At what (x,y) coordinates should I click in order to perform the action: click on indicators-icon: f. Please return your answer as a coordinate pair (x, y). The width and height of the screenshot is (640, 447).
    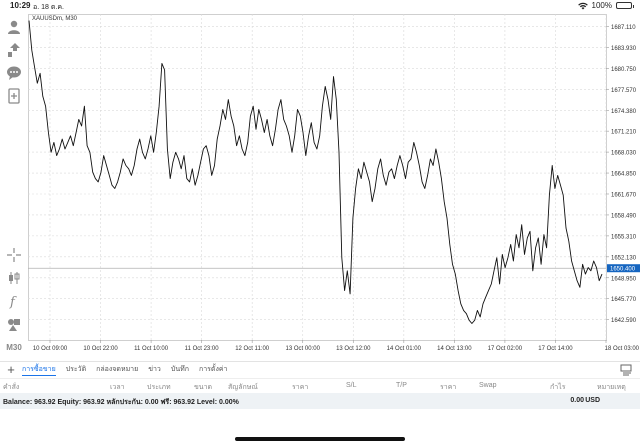
    Looking at the image, I should click on (14, 301).